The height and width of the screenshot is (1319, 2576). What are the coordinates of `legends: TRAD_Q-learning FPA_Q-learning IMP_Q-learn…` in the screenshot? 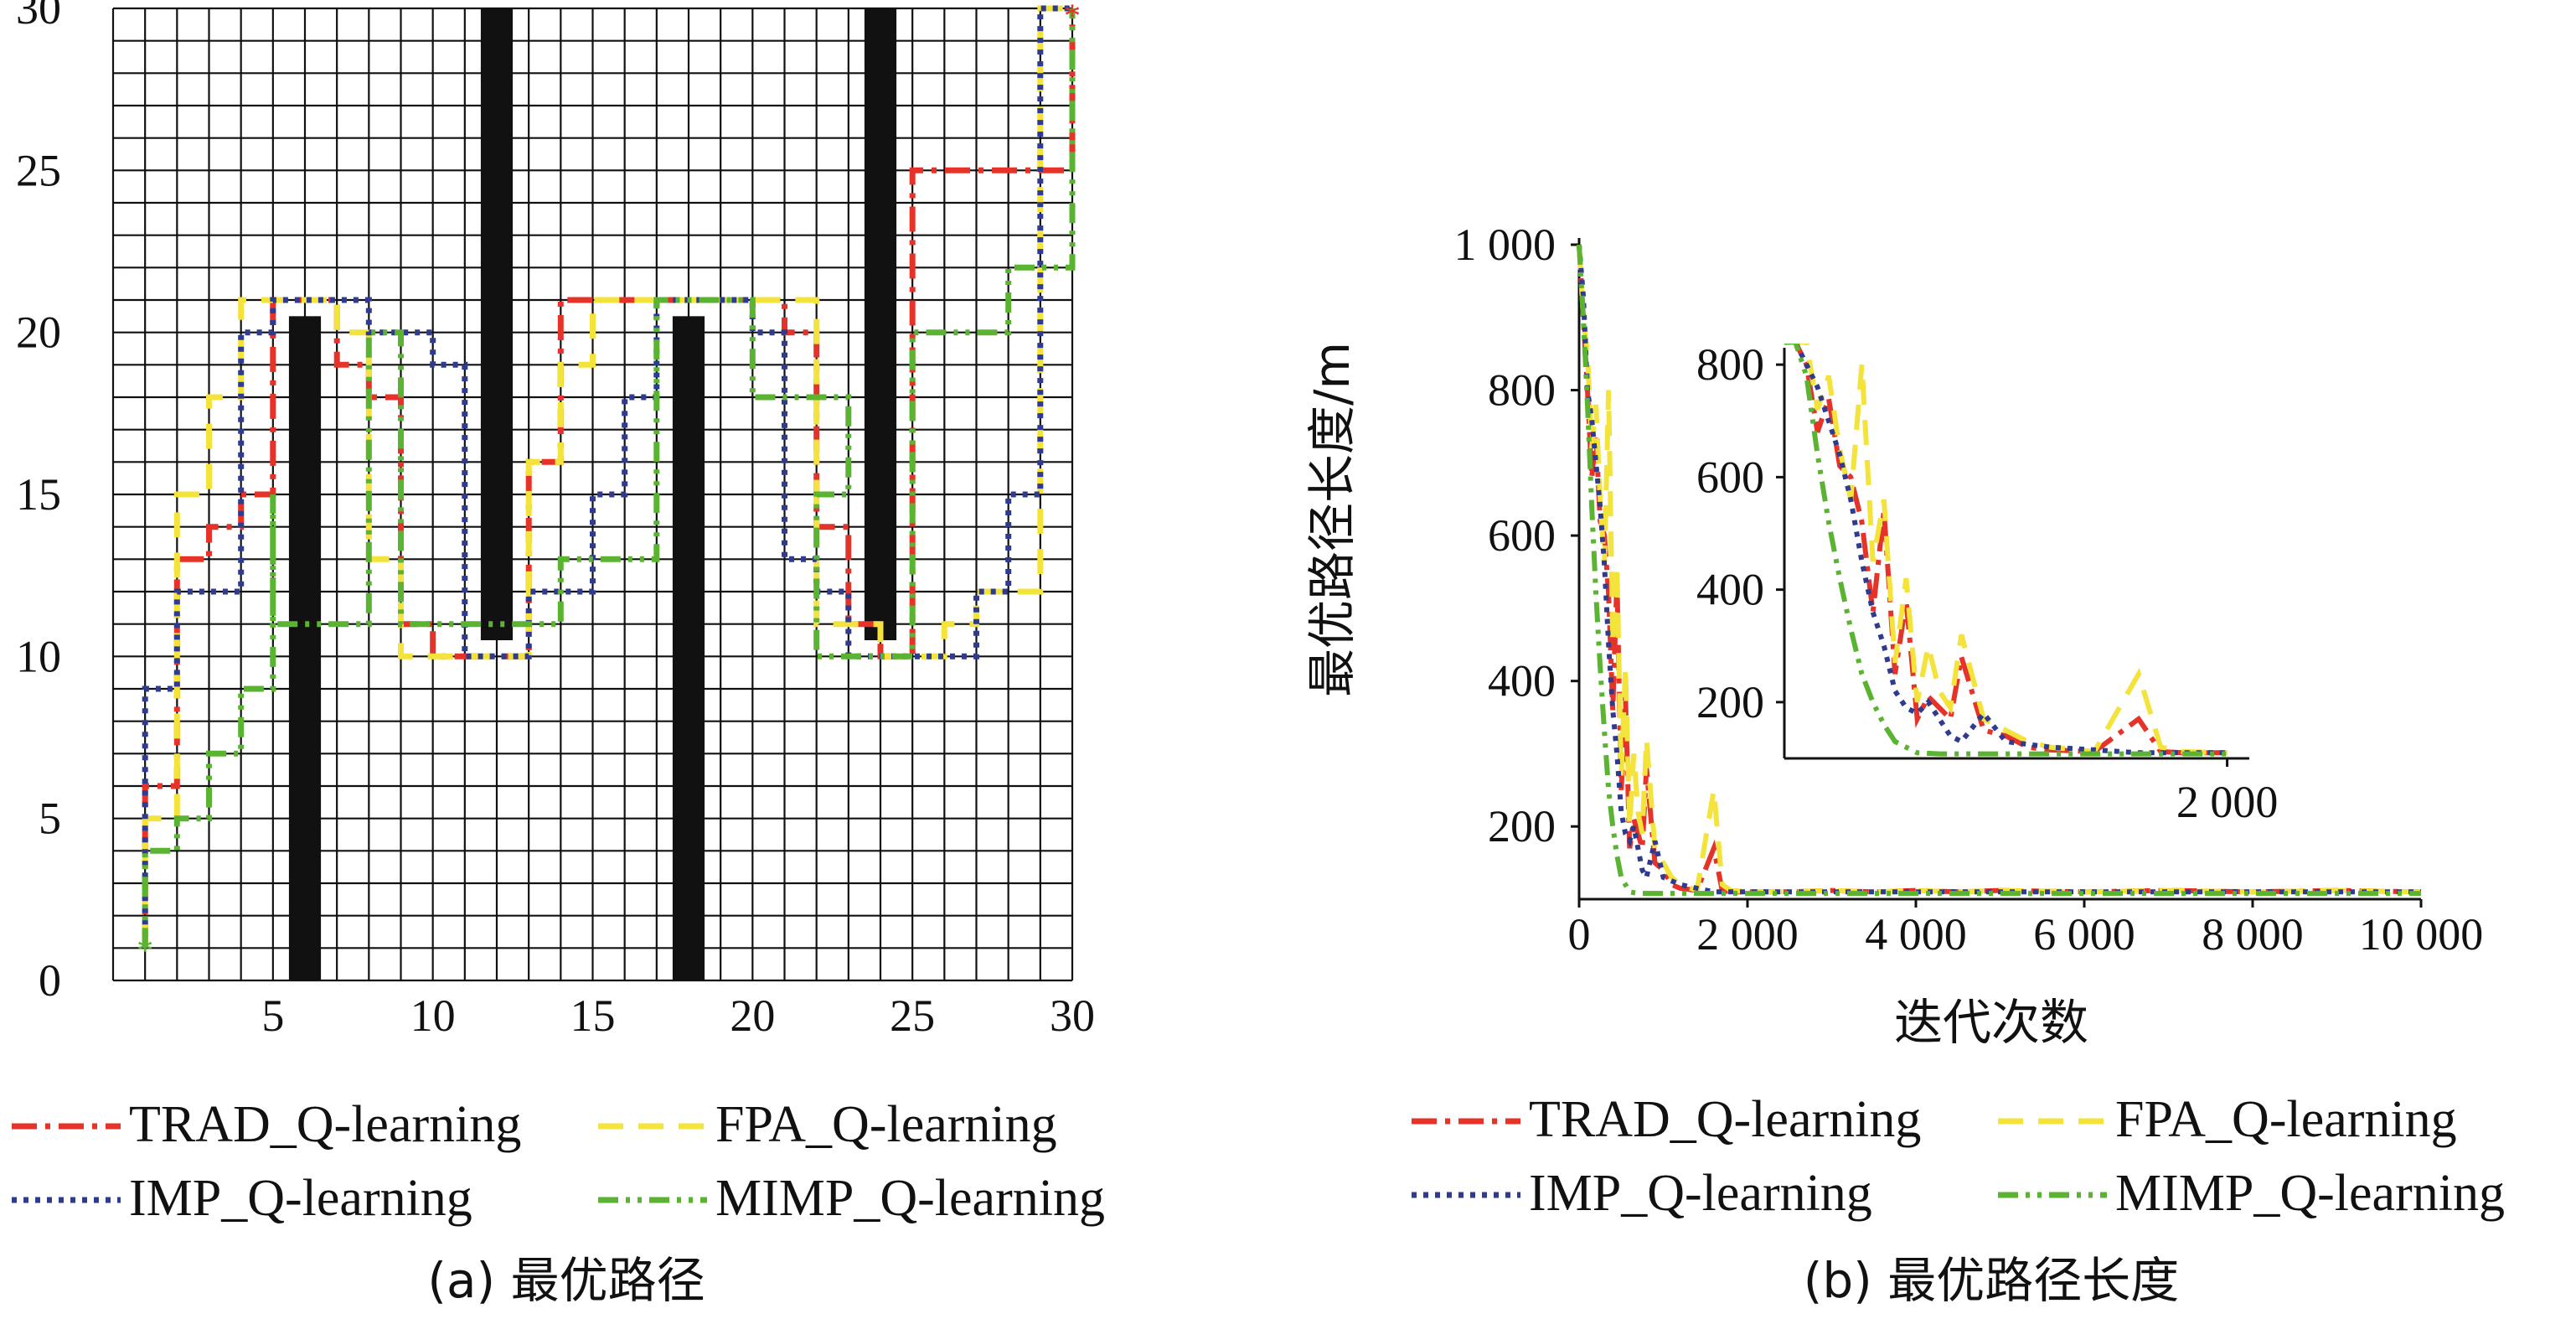 It's located at (1258, 1159).